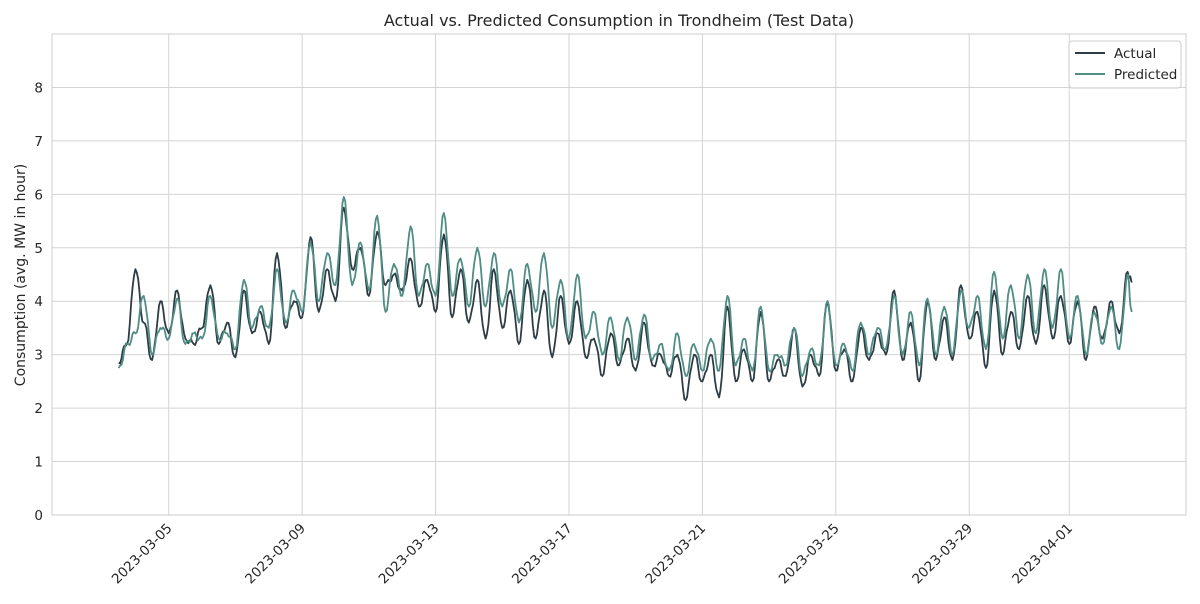 Image resolution: width=1200 pixels, height=604 pixels. What do you see at coordinates (38, 356) in the screenshot?
I see `y-tick-label: 3` at bounding box center [38, 356].